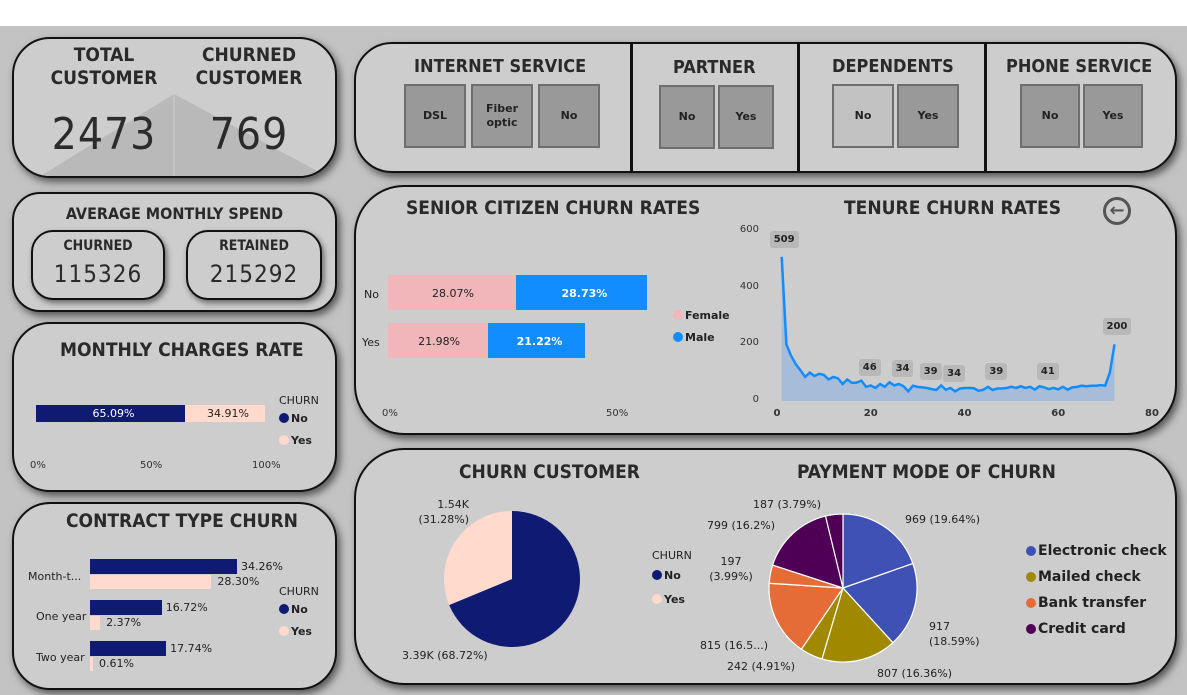 The image size is (1187, 695). Describe the element at coordinates (443, 512) in the screenshot. I see `pie-label-yes: 1.54K (31.28%)` at that location.